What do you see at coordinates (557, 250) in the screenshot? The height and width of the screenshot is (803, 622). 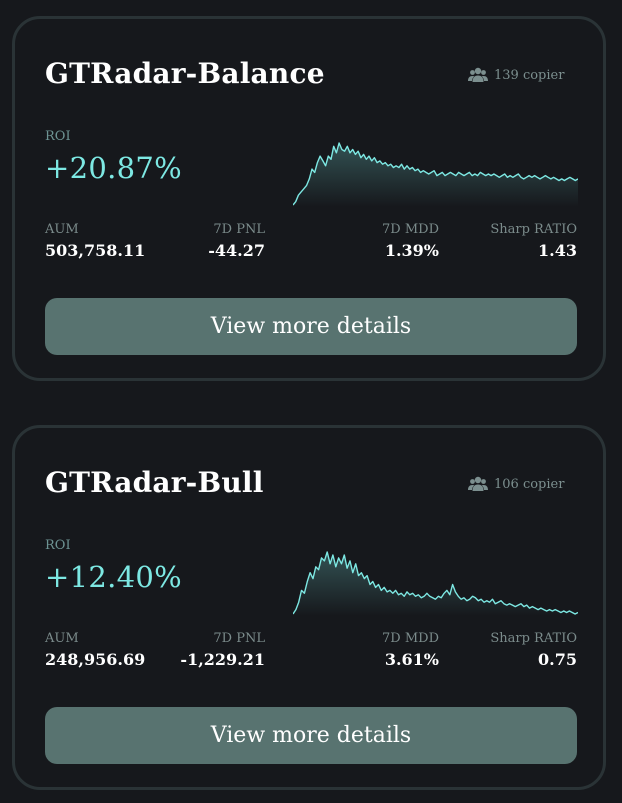 I see `sharp-value: 1.43` at bounding box center [557, 250].